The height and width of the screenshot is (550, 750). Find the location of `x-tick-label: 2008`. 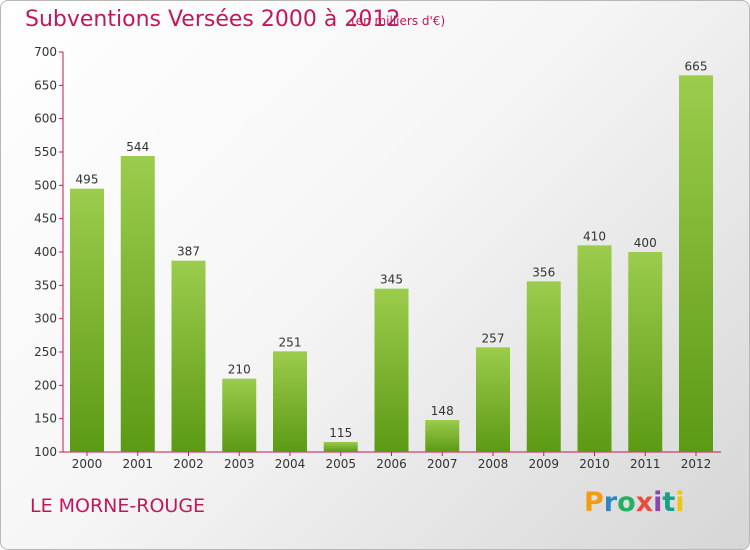

x-tick-label: 2008 is located at coordinates (493, 464).